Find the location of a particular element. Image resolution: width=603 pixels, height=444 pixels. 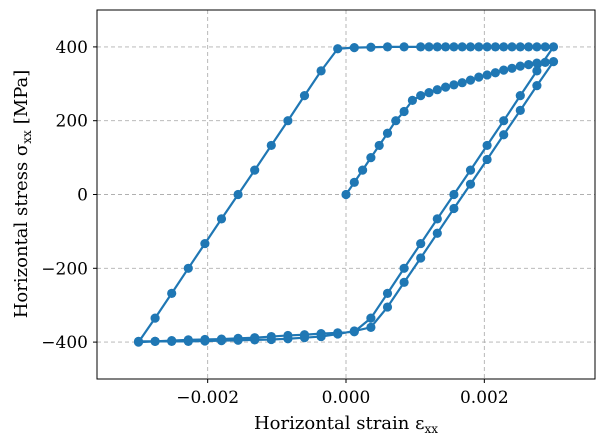

y-tick-label: −200 is located at coordinates (64, 269).